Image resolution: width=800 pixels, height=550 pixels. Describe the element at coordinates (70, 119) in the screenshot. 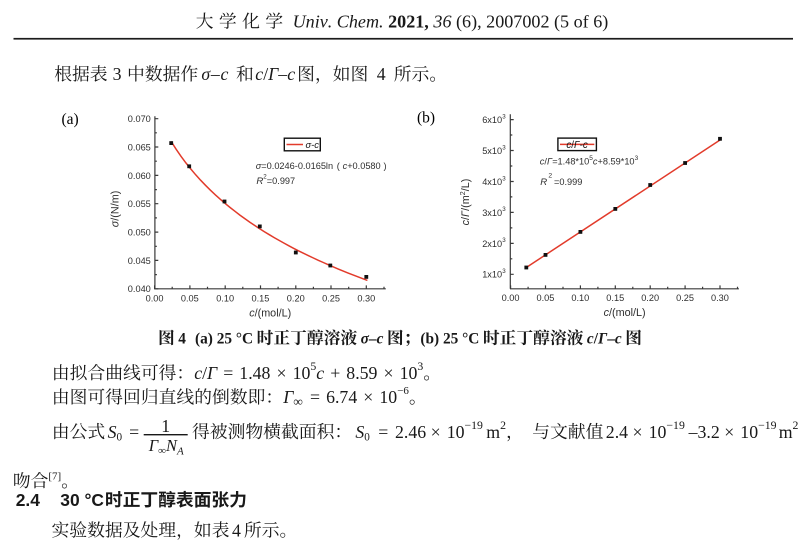

I see `svg-text: (a)` at that location.